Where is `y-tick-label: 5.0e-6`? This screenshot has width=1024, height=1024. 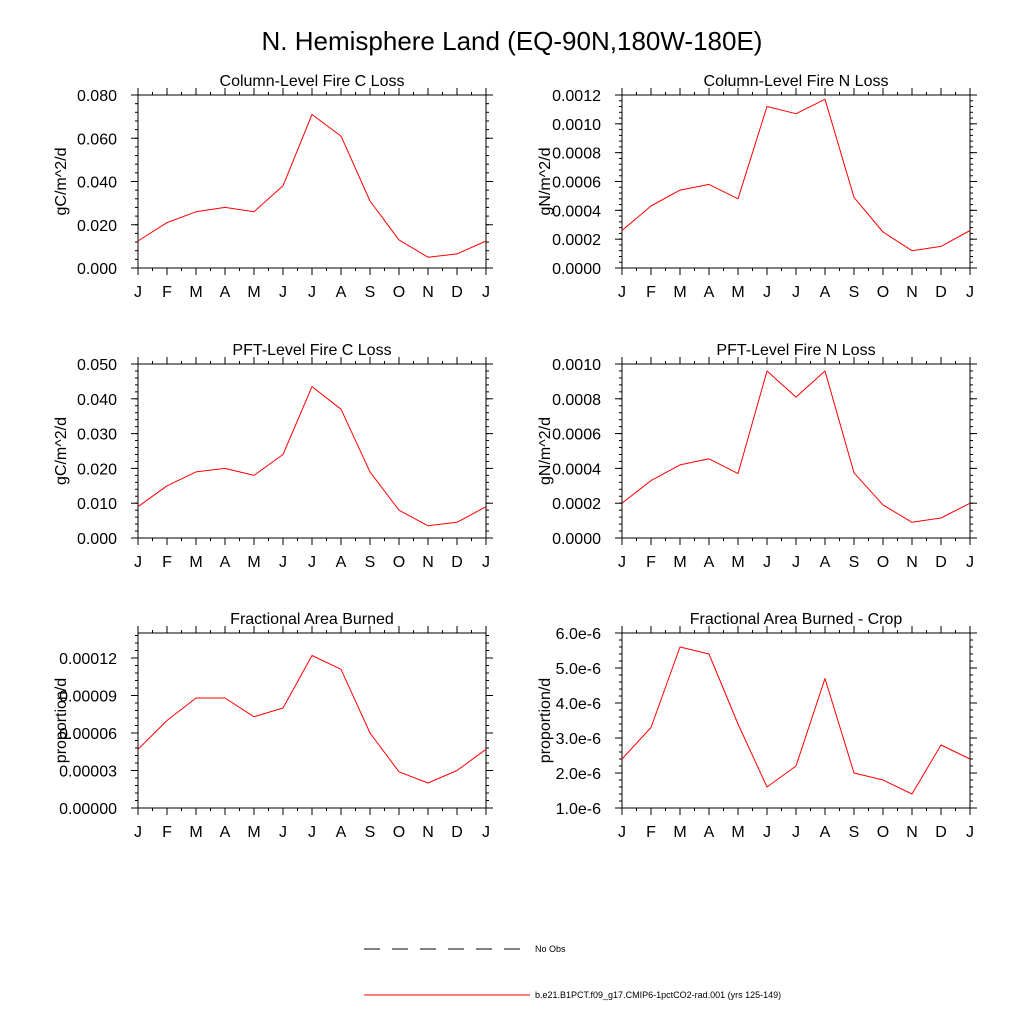 y-tick-label: 5.0e-6 is located at coordinates (578, 669).